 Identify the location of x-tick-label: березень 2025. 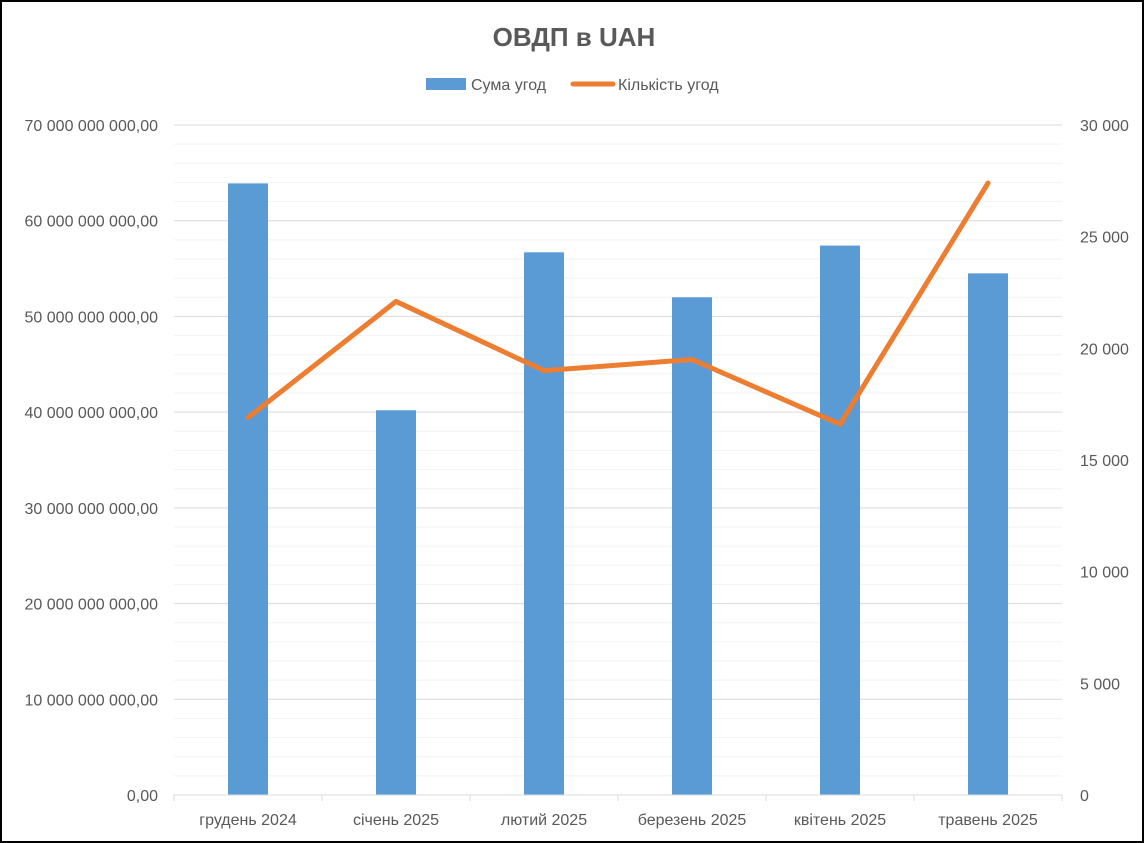
(692, 820).